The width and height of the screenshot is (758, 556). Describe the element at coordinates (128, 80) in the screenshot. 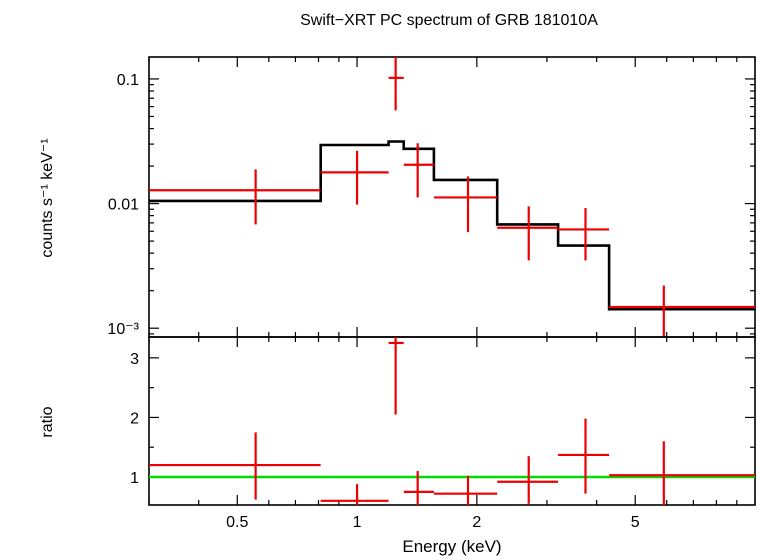

I see `y-tick-label: 0.1` at that location.